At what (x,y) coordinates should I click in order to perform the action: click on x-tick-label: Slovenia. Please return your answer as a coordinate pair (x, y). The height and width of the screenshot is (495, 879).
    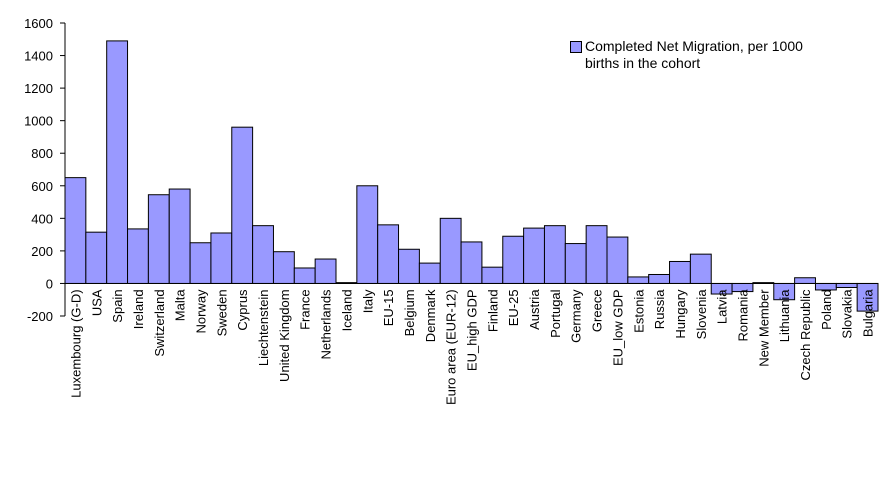
    Looking at the image, I should click on (701, 314).